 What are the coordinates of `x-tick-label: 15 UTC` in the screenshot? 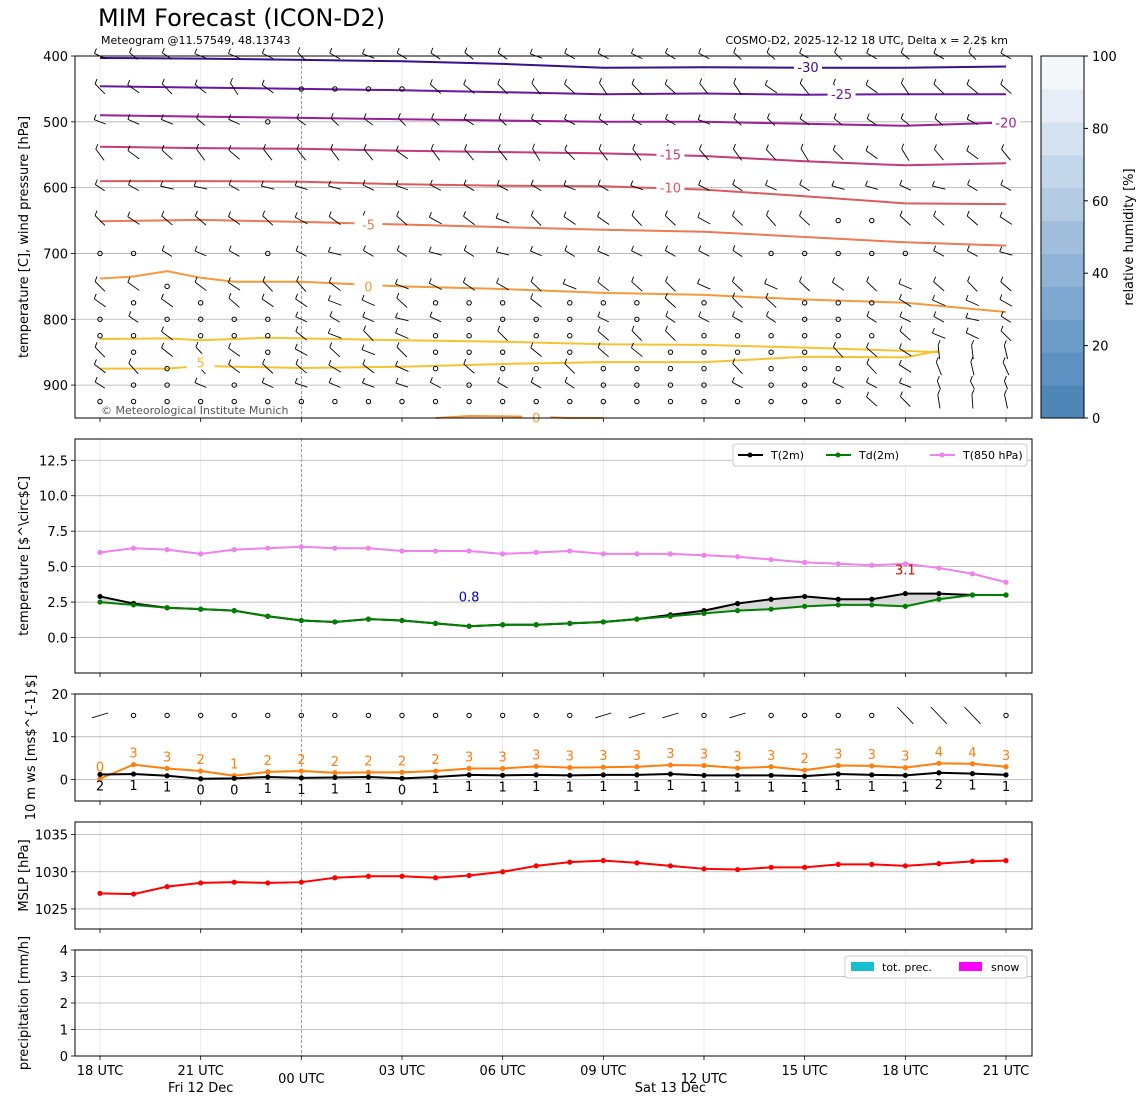 It's located at (804, 1071).